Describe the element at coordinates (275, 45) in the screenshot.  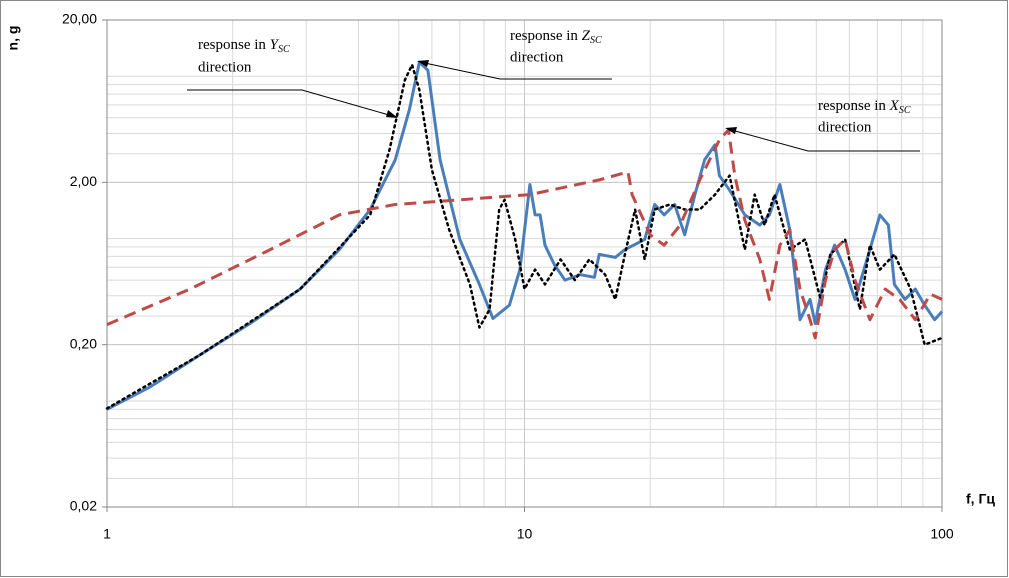
I see `annotation-axis: Y` at that location.